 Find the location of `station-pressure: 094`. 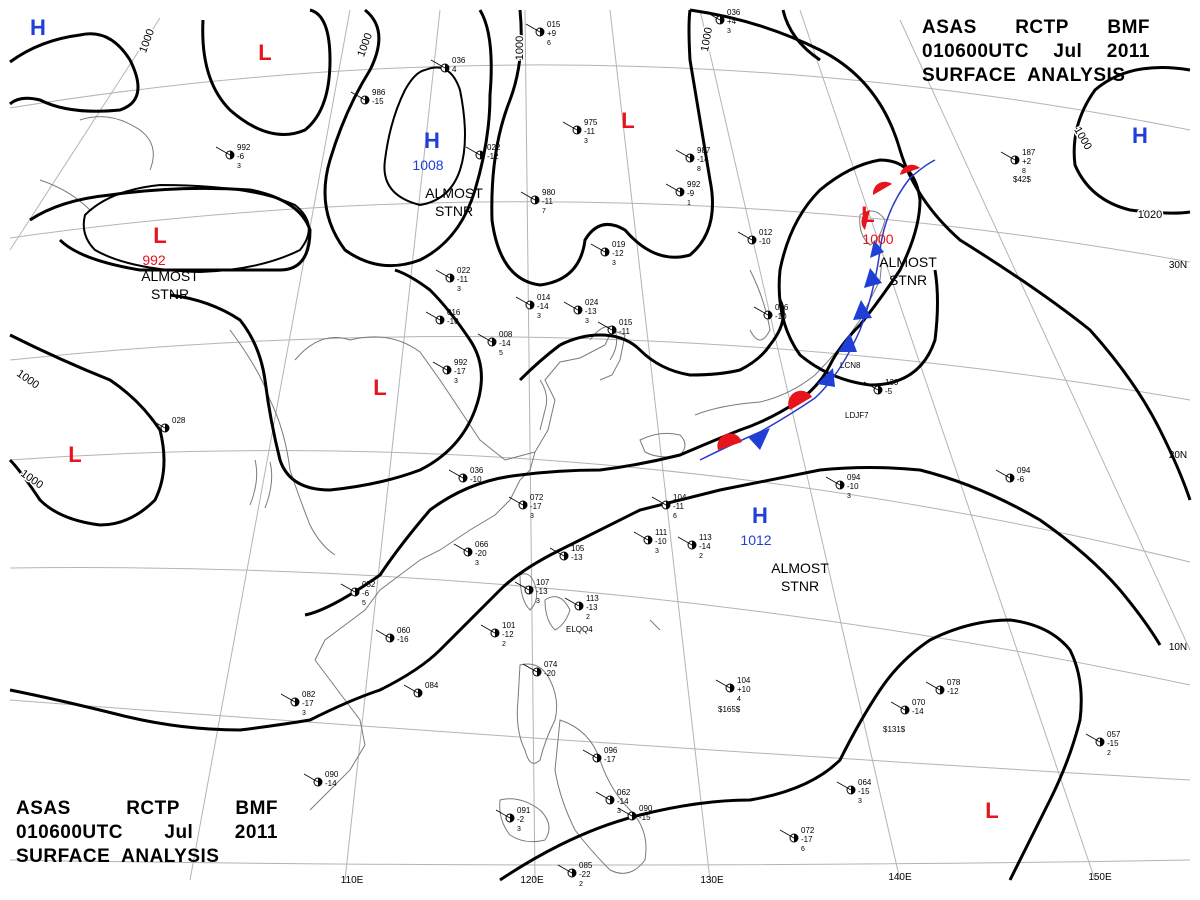

station-pressure: 094 is located at coordinates (854, 477).